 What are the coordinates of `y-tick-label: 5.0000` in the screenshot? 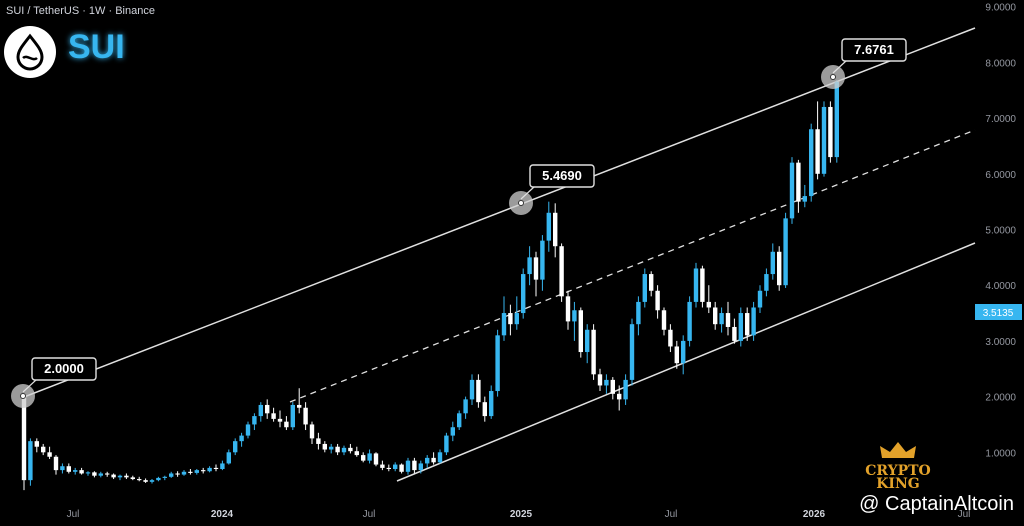 It's located at (1000, 231).